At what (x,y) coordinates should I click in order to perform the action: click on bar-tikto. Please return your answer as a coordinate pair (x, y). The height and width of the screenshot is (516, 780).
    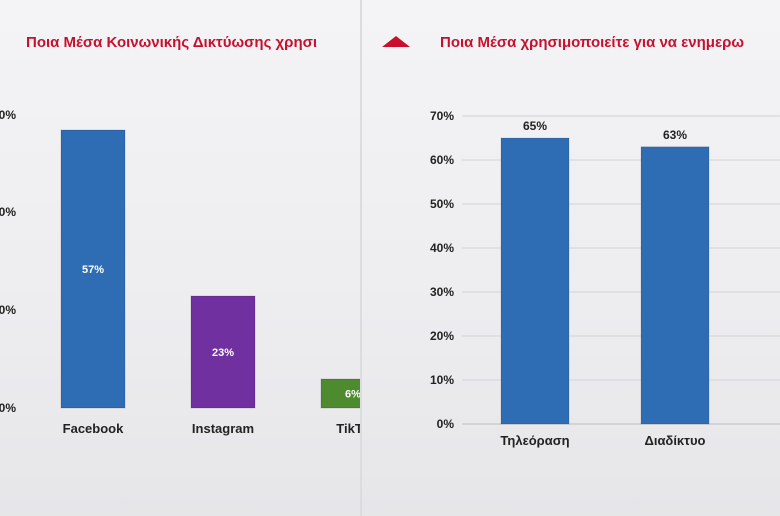
    Looking at the image, I should click on (340, 393).